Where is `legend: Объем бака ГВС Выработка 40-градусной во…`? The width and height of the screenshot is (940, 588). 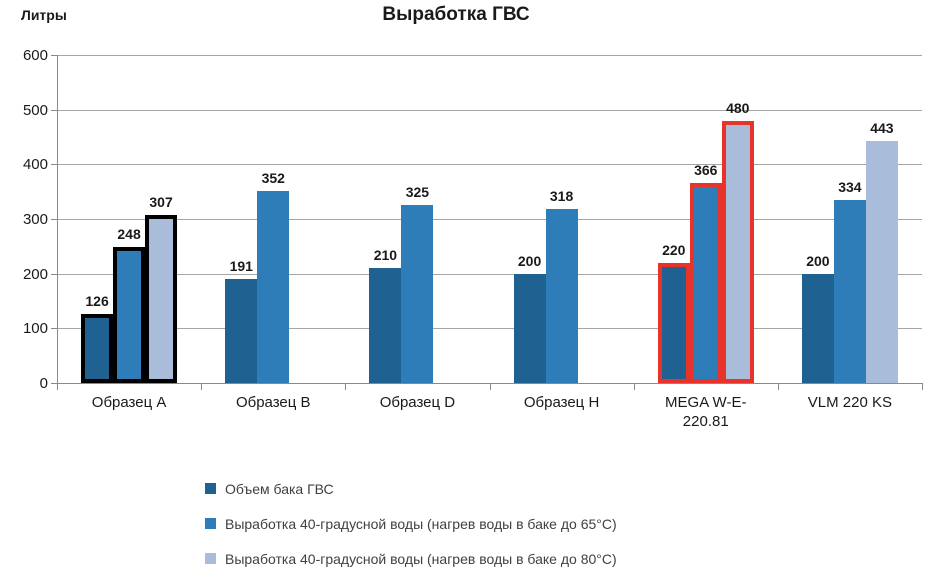
legend: Объем бака ГВС Выработка 40-градусной во… is located at coordinates (411, 531).